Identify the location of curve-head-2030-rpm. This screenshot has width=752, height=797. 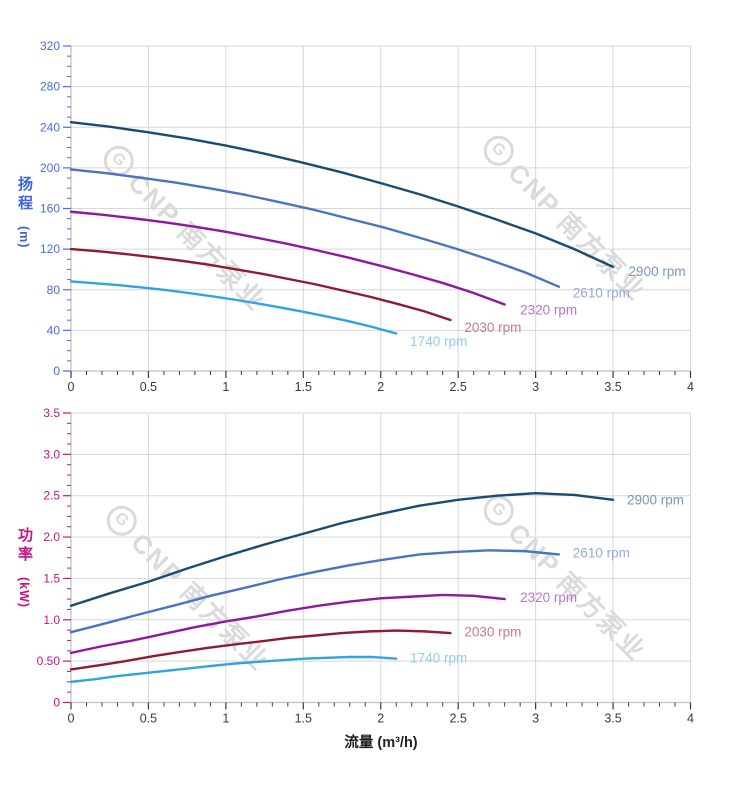
(260, 284).